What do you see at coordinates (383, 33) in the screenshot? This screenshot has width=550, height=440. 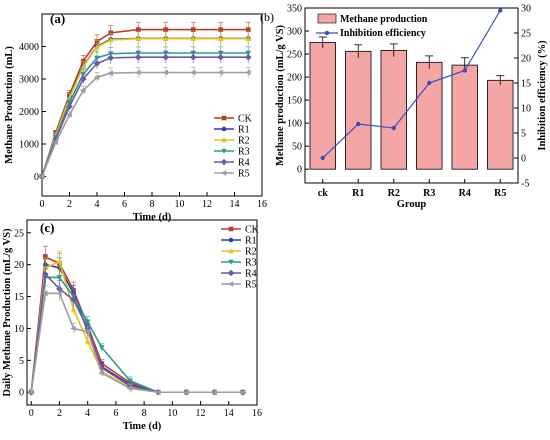 I see `chart-b-legend-label-line: Inhibition efficiency` at bounding box center [383, 33].